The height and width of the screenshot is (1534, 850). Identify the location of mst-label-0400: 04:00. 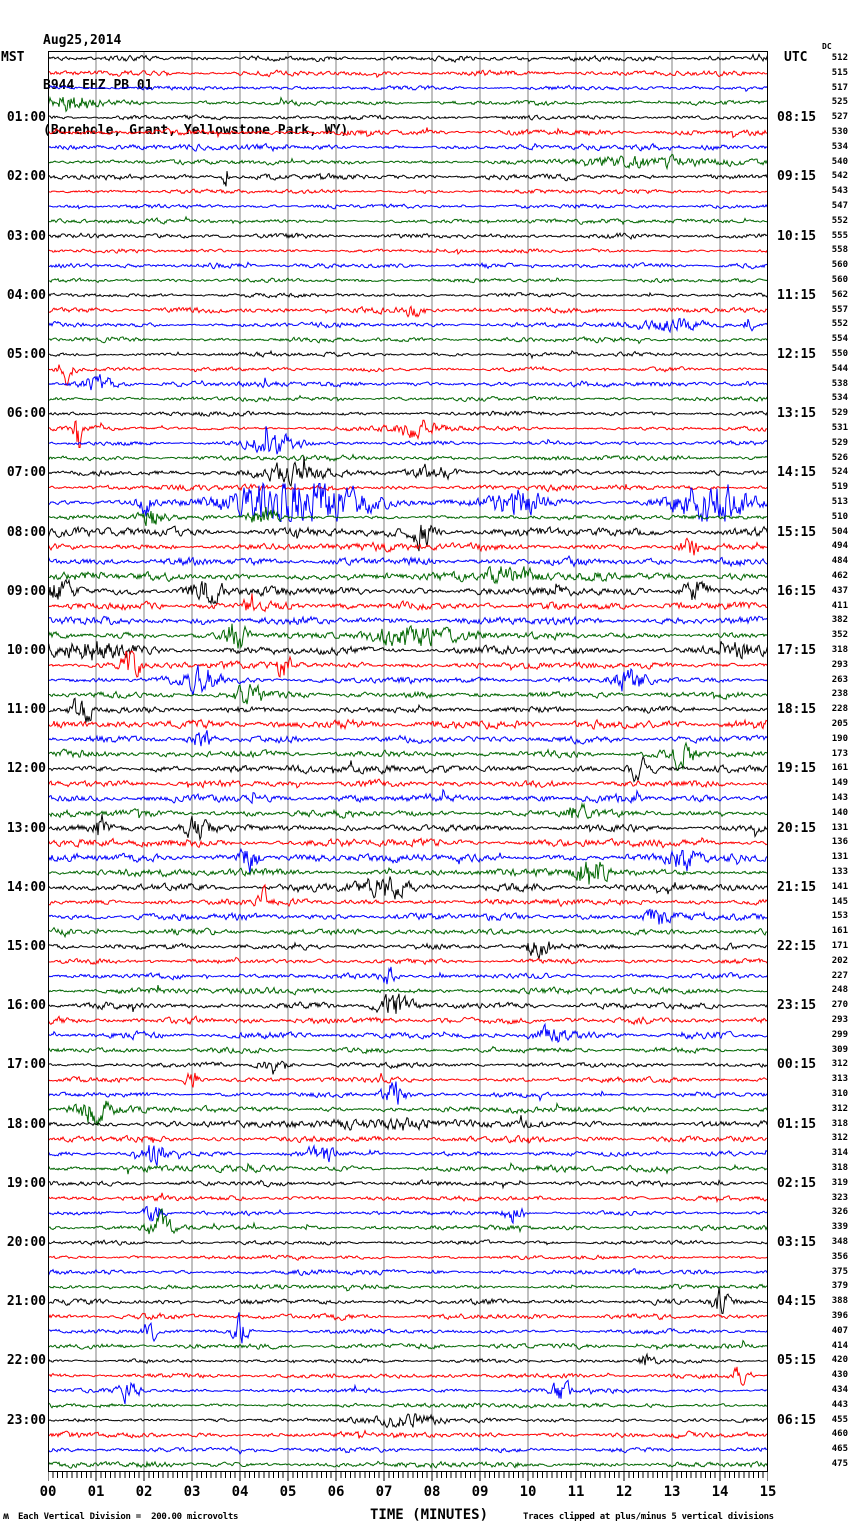
(26, 295).